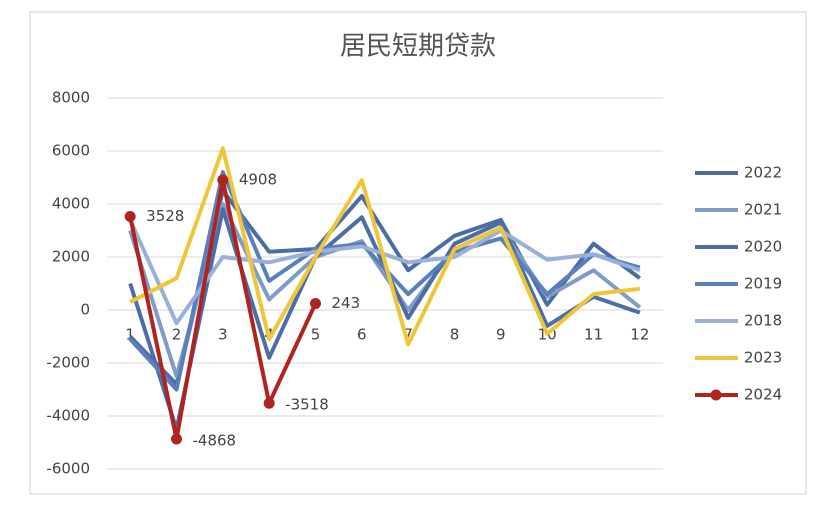 This screenshot has height=517, width=817. I want to click on y-tick-label: -4000, so click(68, 416).